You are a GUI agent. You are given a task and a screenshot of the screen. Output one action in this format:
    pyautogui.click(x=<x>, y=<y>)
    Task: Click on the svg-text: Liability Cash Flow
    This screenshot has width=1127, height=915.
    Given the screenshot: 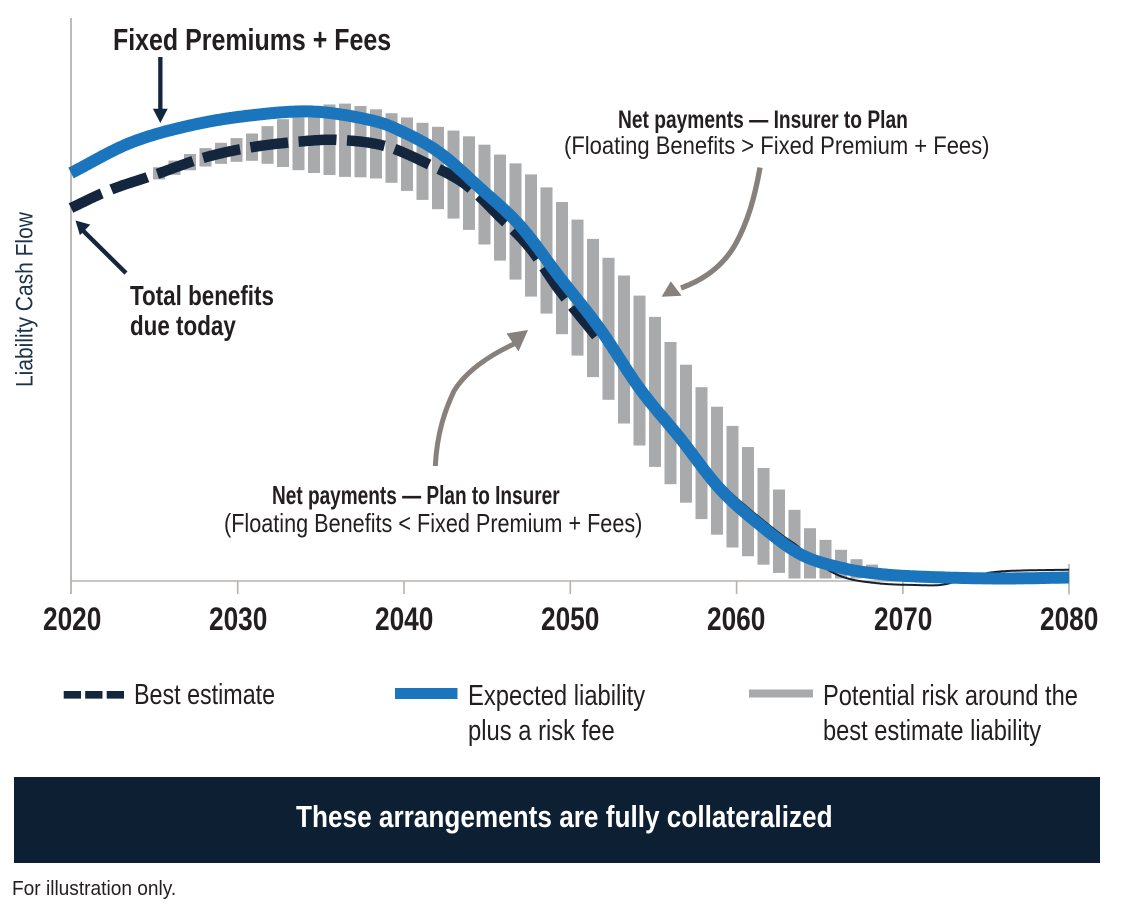 What is the action you would take?
    pyautogui.click(x=24, y=299)
    